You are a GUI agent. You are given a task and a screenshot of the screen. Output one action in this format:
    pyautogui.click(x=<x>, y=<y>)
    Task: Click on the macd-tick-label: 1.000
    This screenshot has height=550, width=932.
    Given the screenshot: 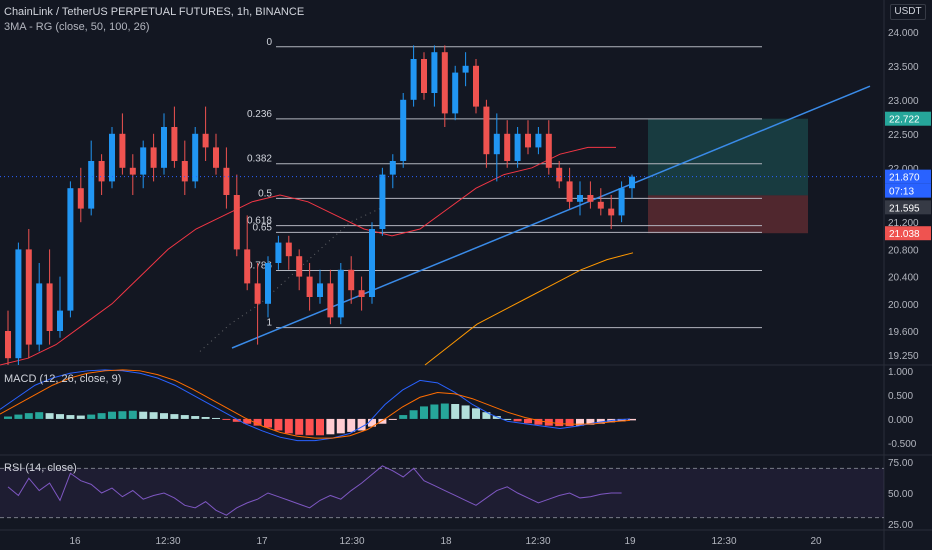 What is the action you would take?
    pyautogui.click(x=900, y=372)
    